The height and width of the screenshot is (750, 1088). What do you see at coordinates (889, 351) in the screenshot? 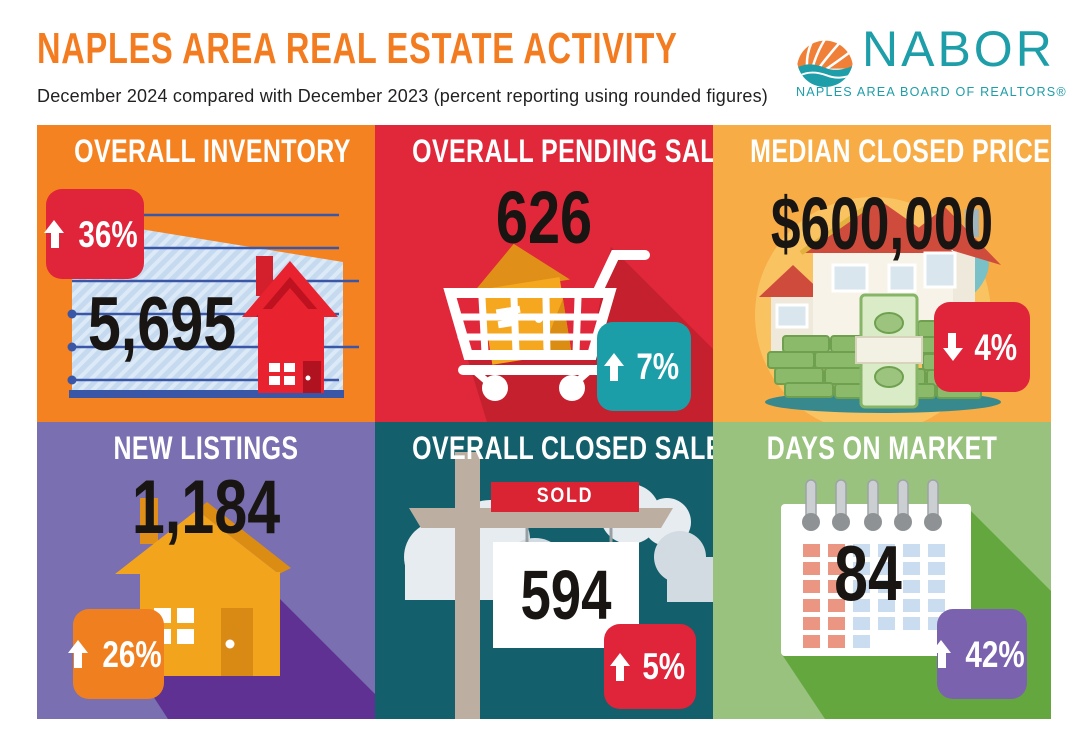
I see `banded-bills-icon` at bounding box center [889, 351].